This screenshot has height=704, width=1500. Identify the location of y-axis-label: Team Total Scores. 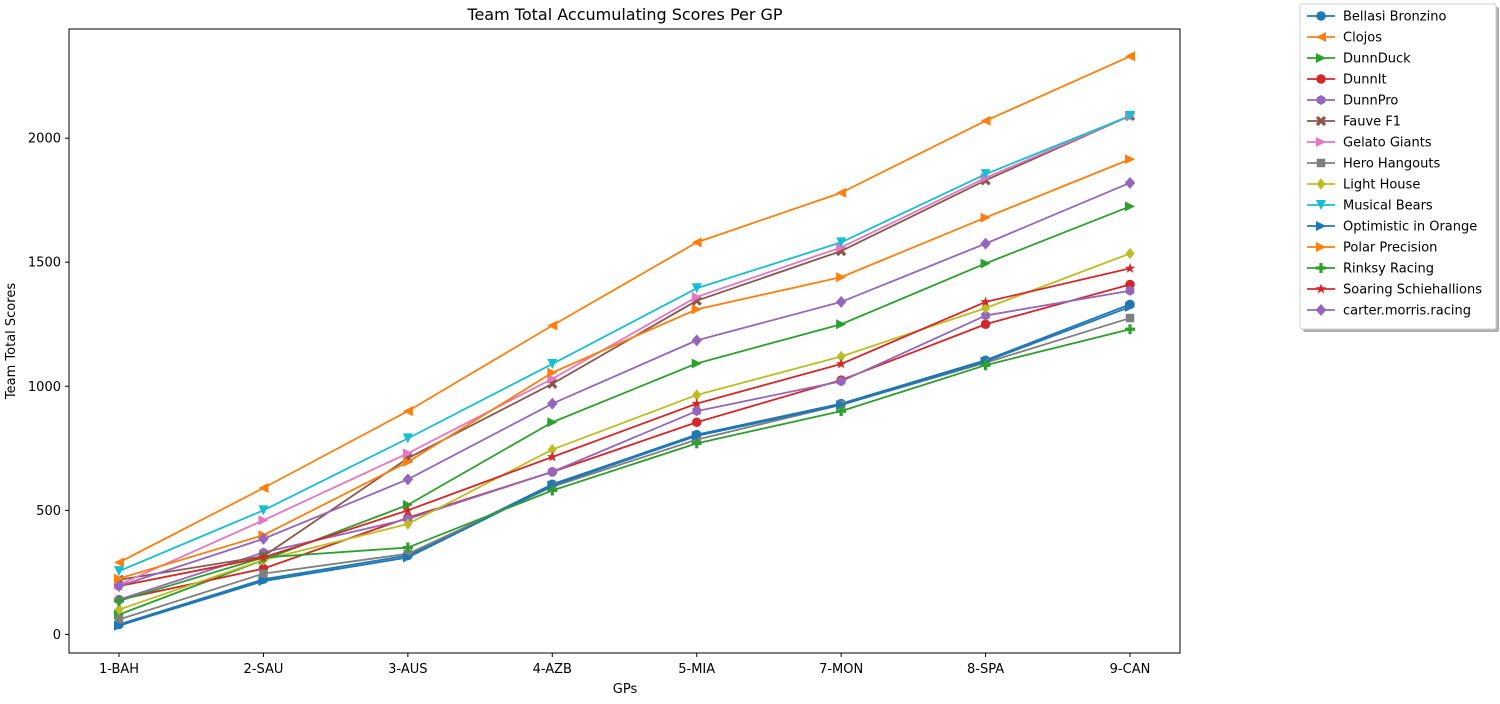
(11, 341).